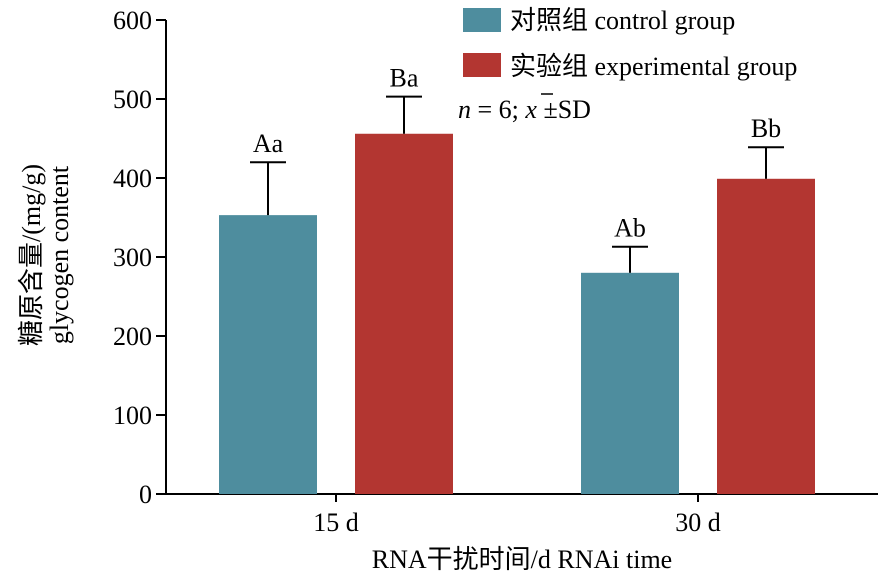 Image resolution: width=886 pixels, height=582 pixels. What do you see at coordinates (482, 20) in the screenshot?
I see `legend-swatch-control` at bounding box center [482, 20].